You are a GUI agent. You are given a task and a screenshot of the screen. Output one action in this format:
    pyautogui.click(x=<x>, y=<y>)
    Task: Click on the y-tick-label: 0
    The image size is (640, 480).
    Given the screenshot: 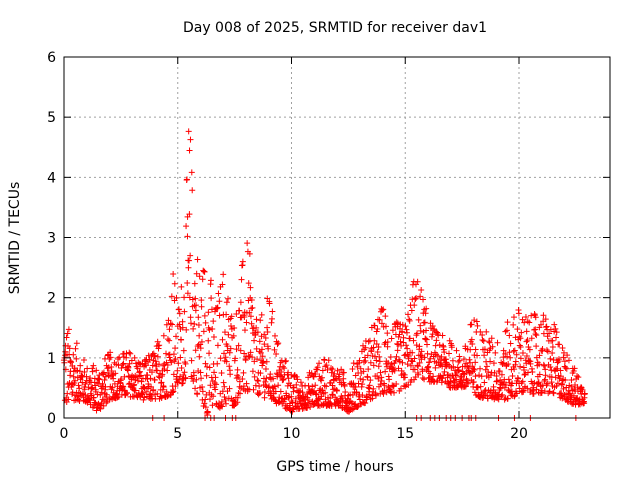 What is the action you would take?
    pyautogui.click(x=51, y=419)
    